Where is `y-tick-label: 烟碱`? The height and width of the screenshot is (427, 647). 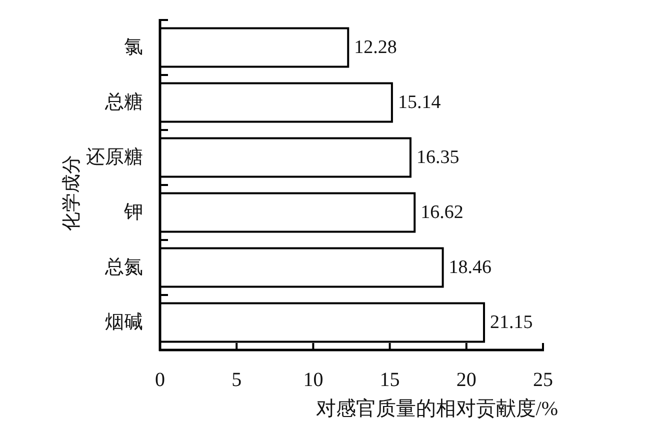
y-tick-label: 烟碱 is located at coordinates (124, 322).